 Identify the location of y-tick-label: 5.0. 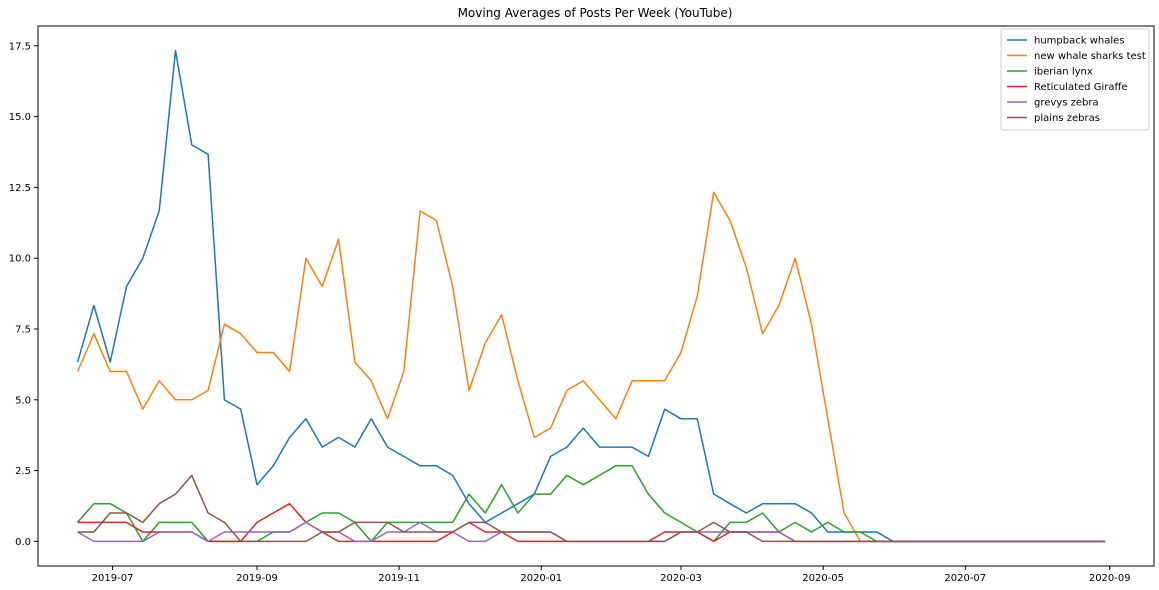
(23, 400).